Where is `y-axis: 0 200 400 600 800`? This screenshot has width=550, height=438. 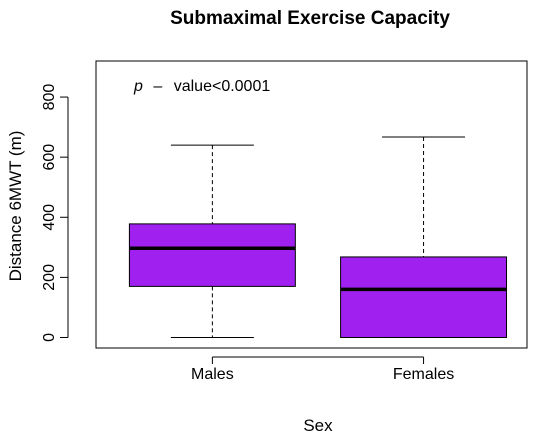 y-axis: 0 200 400 600 800 is located at coordinates (55, 213).